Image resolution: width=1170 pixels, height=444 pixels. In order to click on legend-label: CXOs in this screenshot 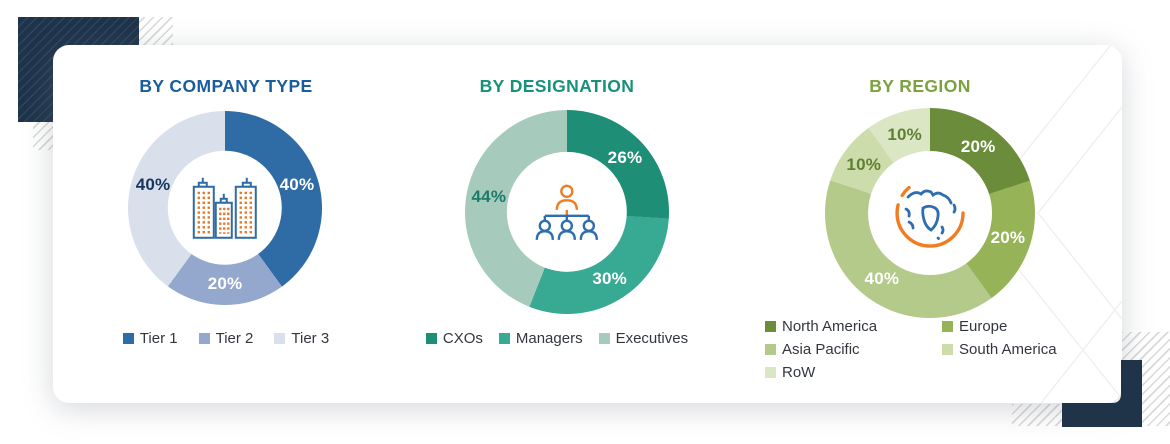, I will do `click(462, 338)`.